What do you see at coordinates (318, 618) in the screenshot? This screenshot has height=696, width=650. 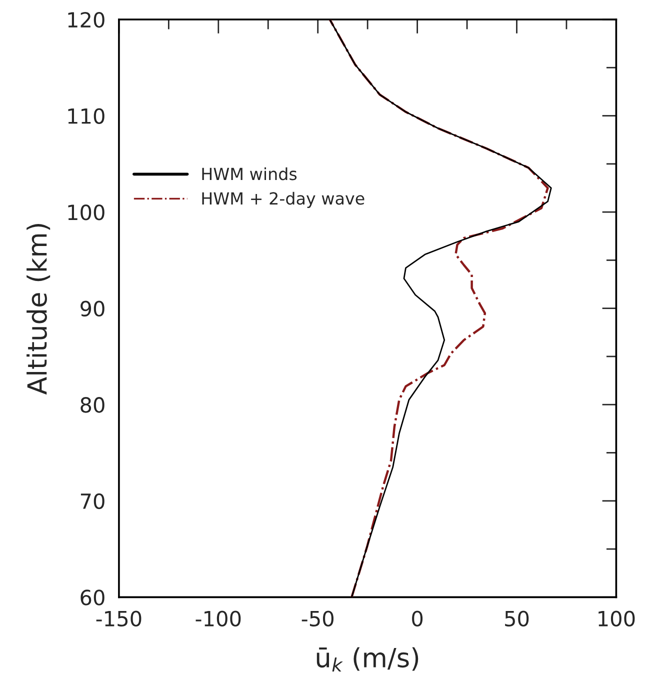 I see `x-tick-label: -50` at bounding box center [318, 618].